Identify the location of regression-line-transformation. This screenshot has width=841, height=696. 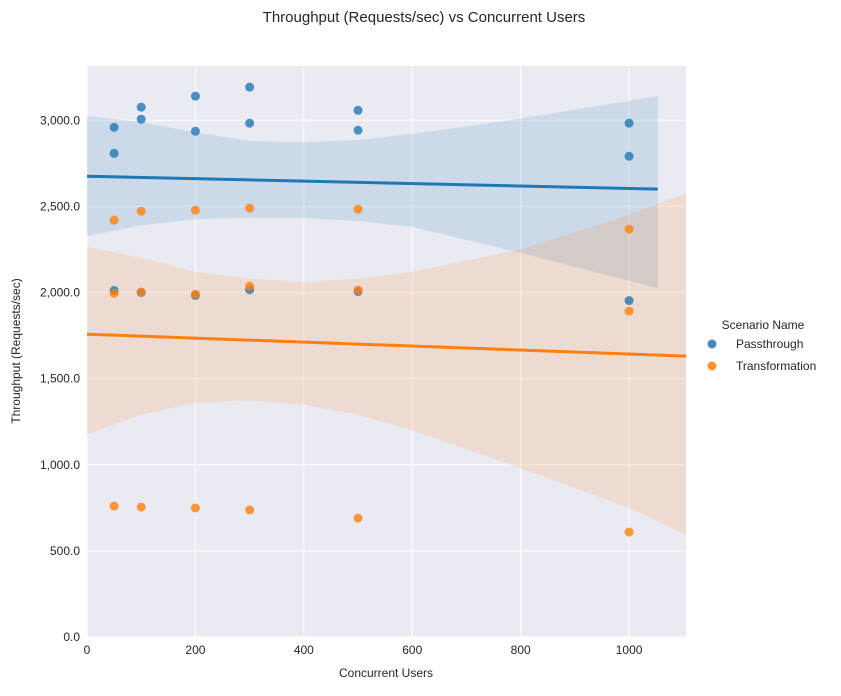
(386, 345).